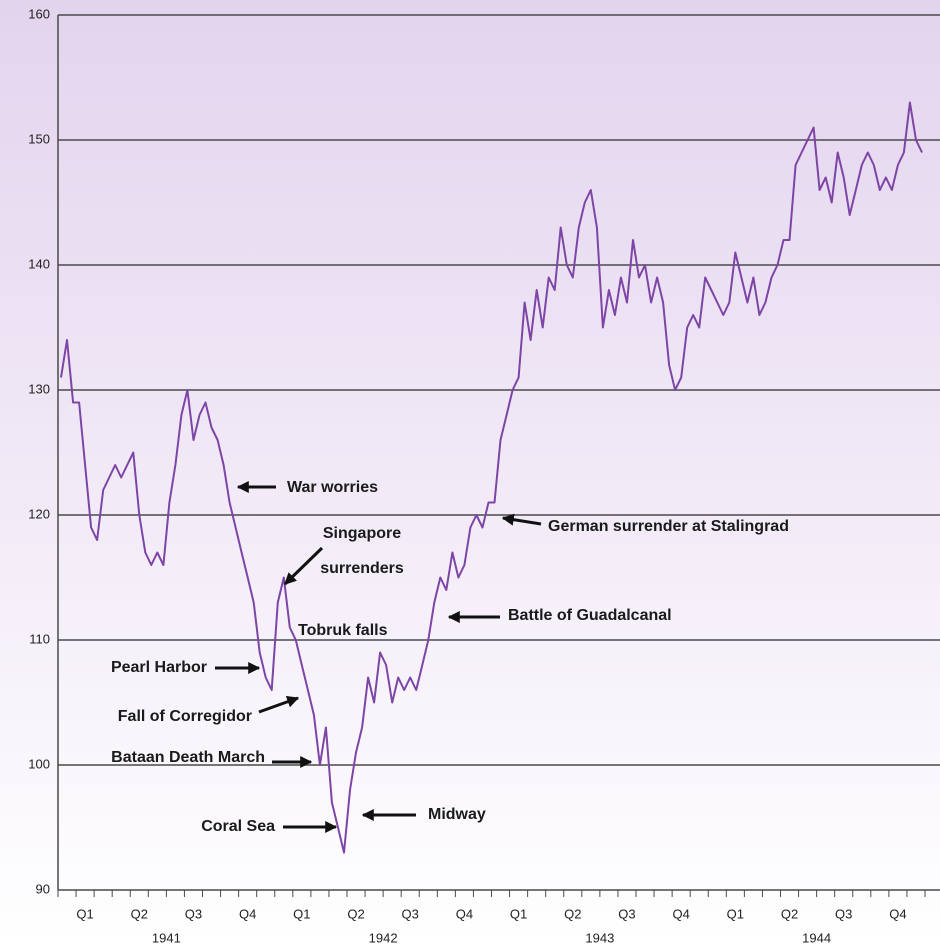  Describe the element at coordinates (332, 487) in the screenshot. I see `annotation: War worries` at that location.